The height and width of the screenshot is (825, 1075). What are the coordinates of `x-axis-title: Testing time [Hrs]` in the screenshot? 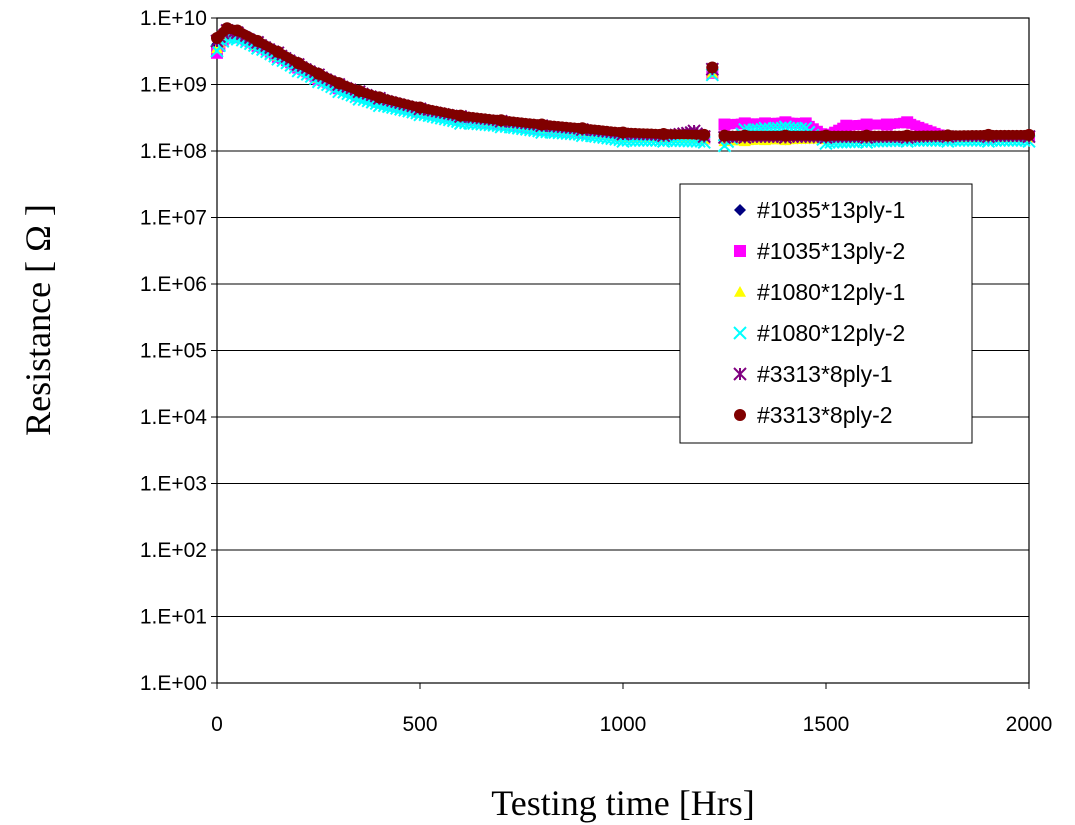 It's located at (622, 803).